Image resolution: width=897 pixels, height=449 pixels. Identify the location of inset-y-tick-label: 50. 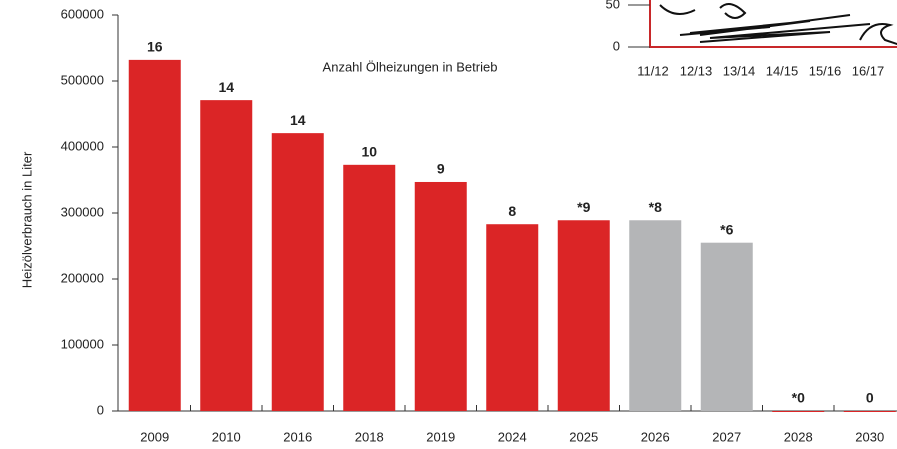
(613, 5).